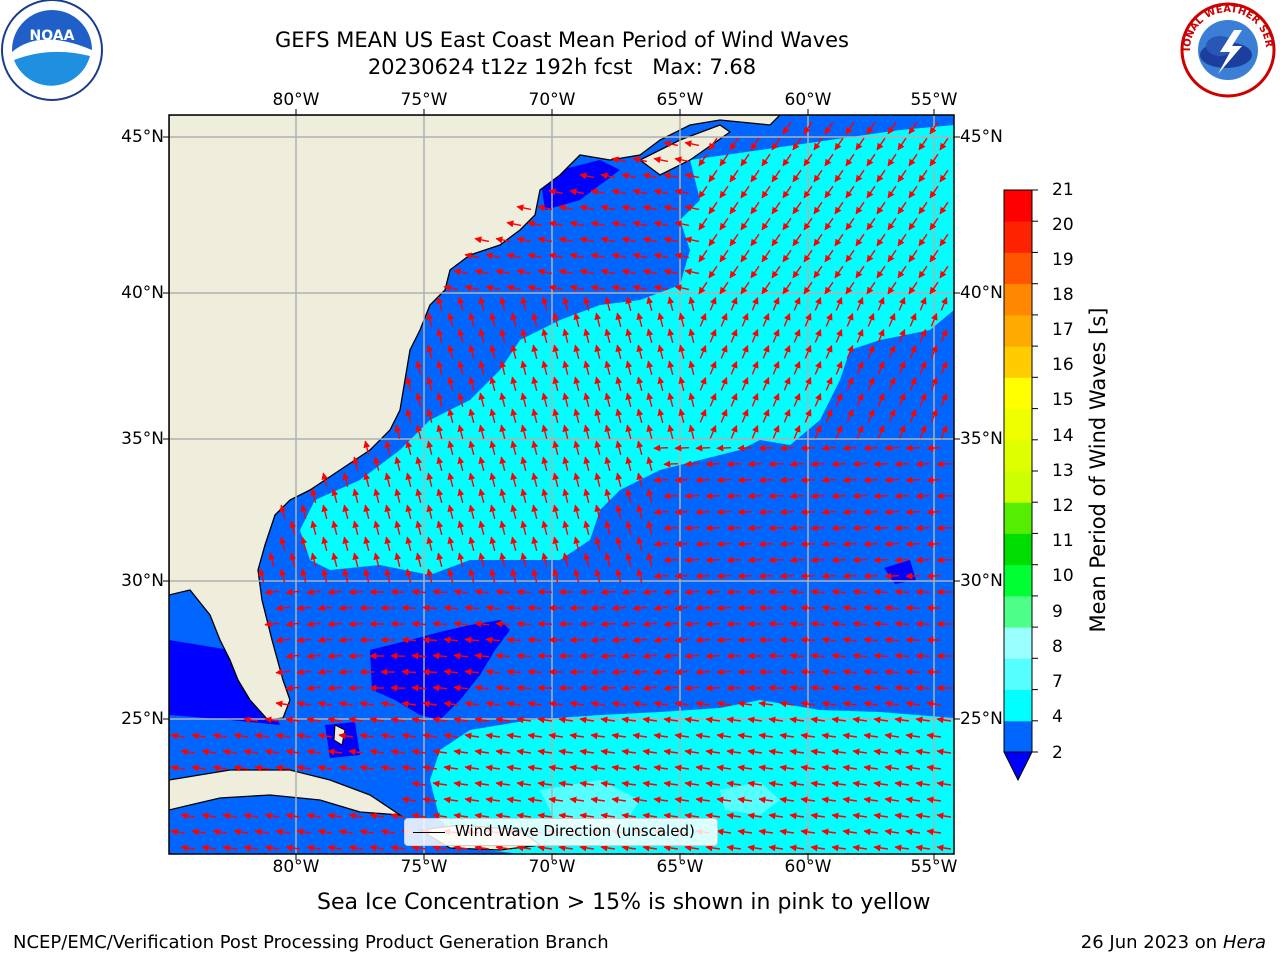  What do you see at coordinates (680, 867) in the screenshot?
I see `lon-label-bottom: 65°W` at bounding box center [680, 867].